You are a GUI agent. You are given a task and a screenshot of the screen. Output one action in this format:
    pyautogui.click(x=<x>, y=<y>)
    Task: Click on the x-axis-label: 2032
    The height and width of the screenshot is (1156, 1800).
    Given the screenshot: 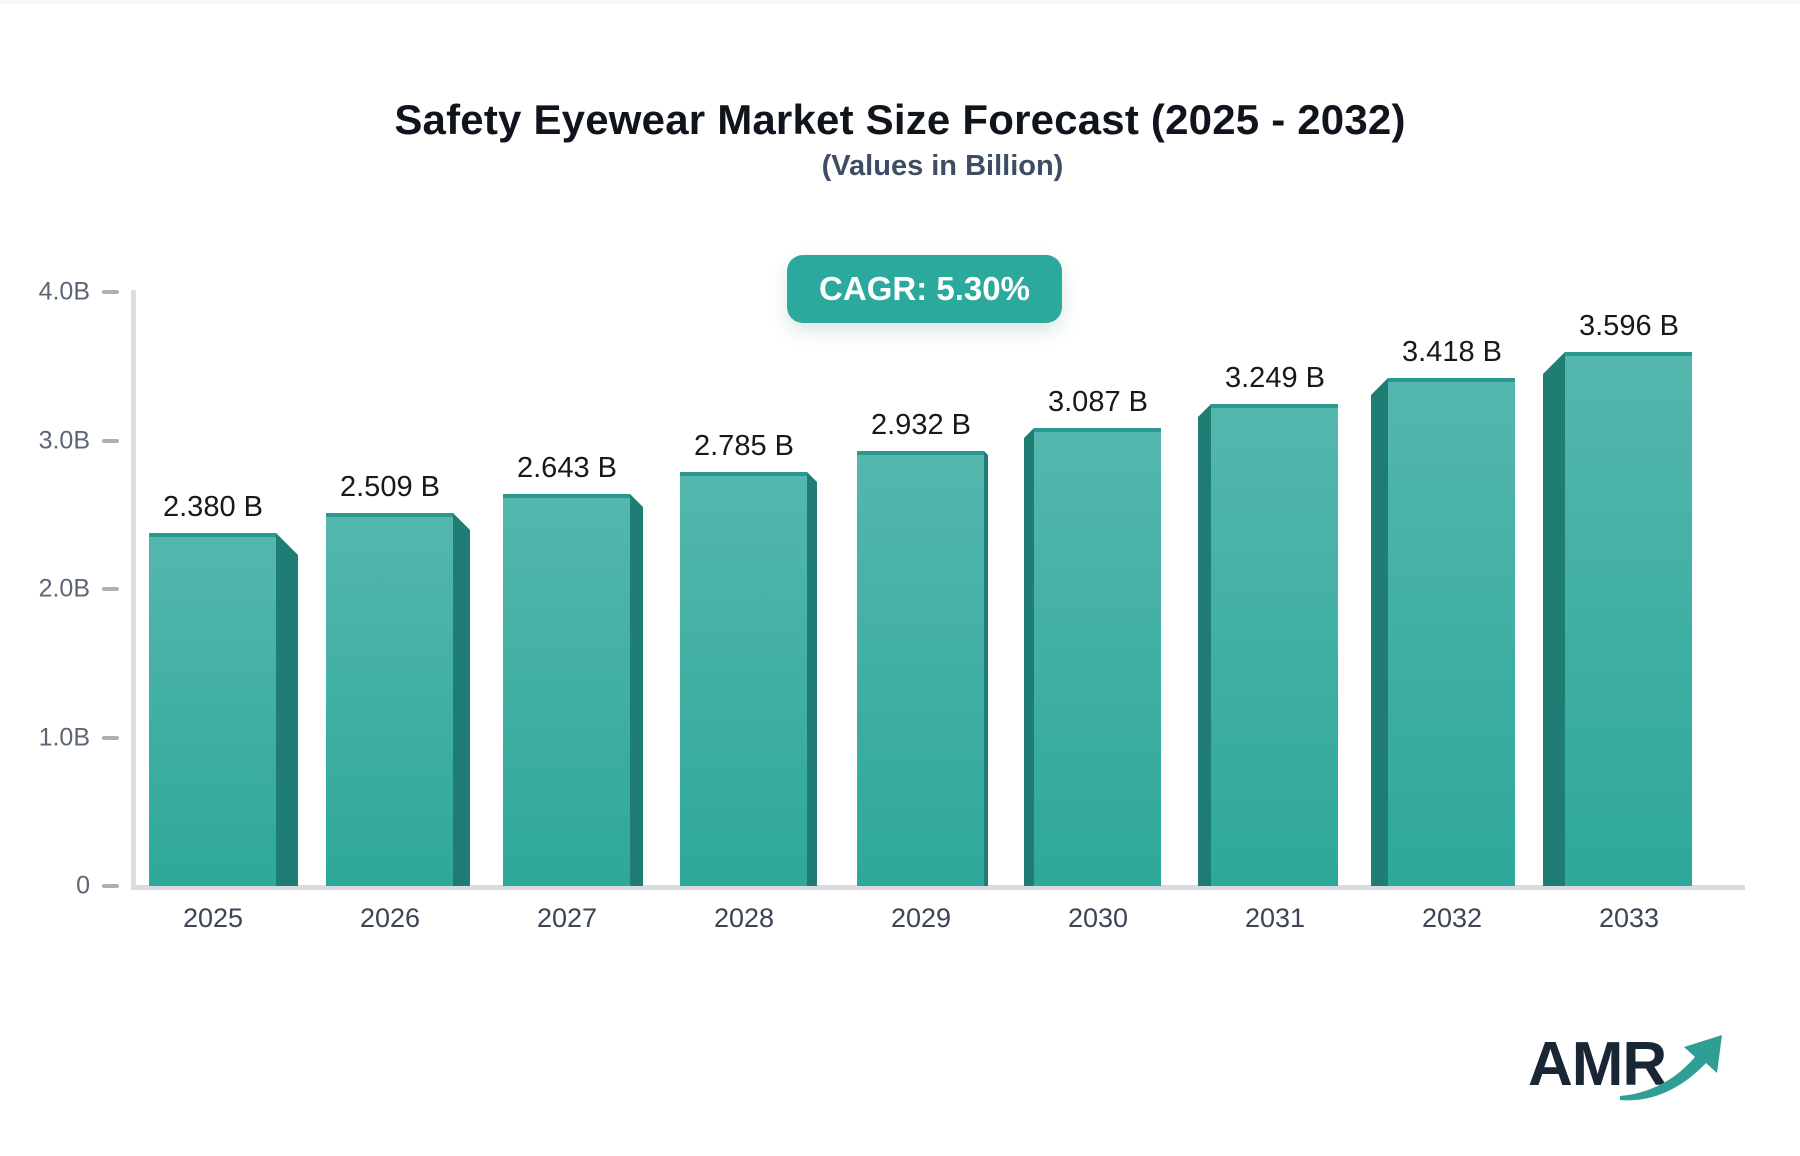 What is the action you would take?
    pyautogui.click(x=1452, y=918)
    